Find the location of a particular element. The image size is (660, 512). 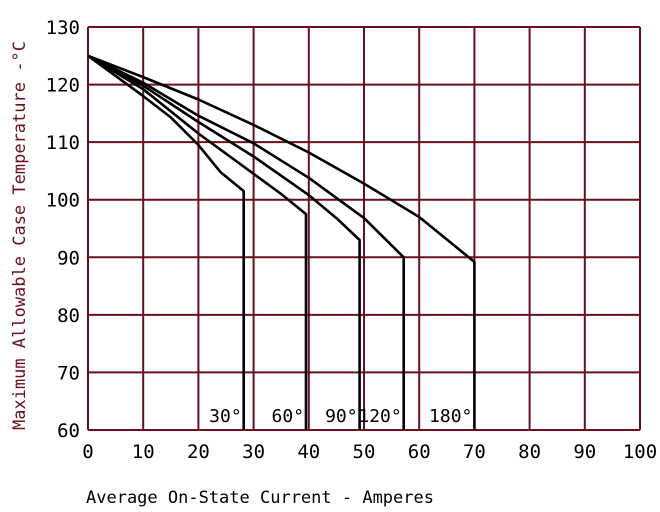

x-tick-label: 100 is located at coordinates (640, 452).